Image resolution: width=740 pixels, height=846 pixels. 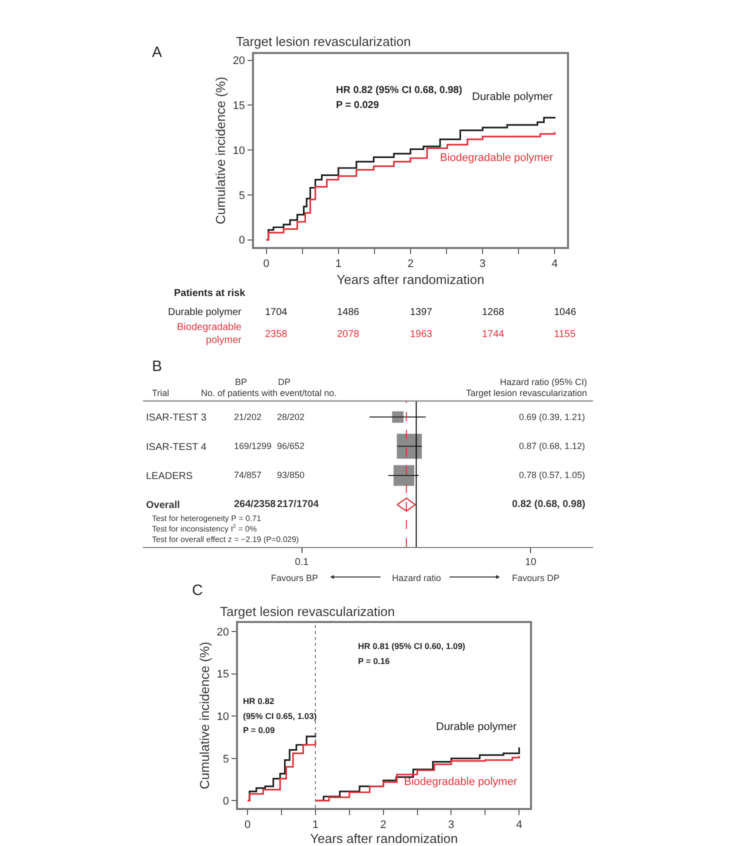 I want to click on text: 1155, so click(x=565, y=334).